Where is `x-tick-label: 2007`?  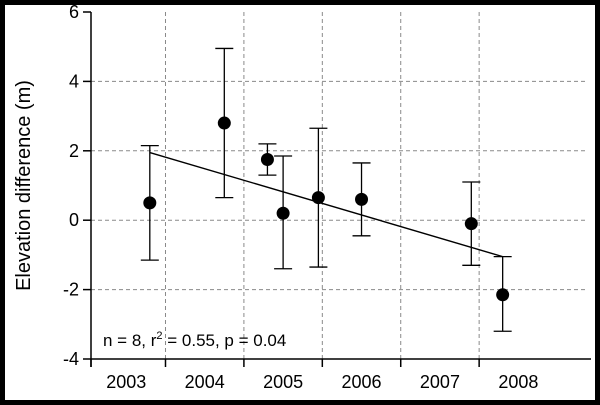 x-tick-label: 2007 is located at coordinates (440, 382).